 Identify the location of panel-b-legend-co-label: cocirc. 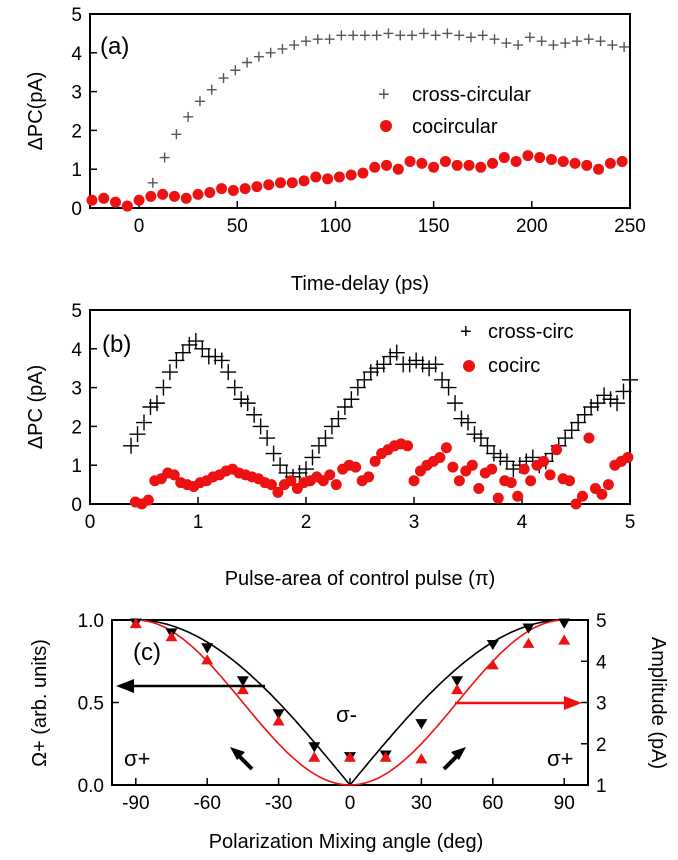
(514, 366).